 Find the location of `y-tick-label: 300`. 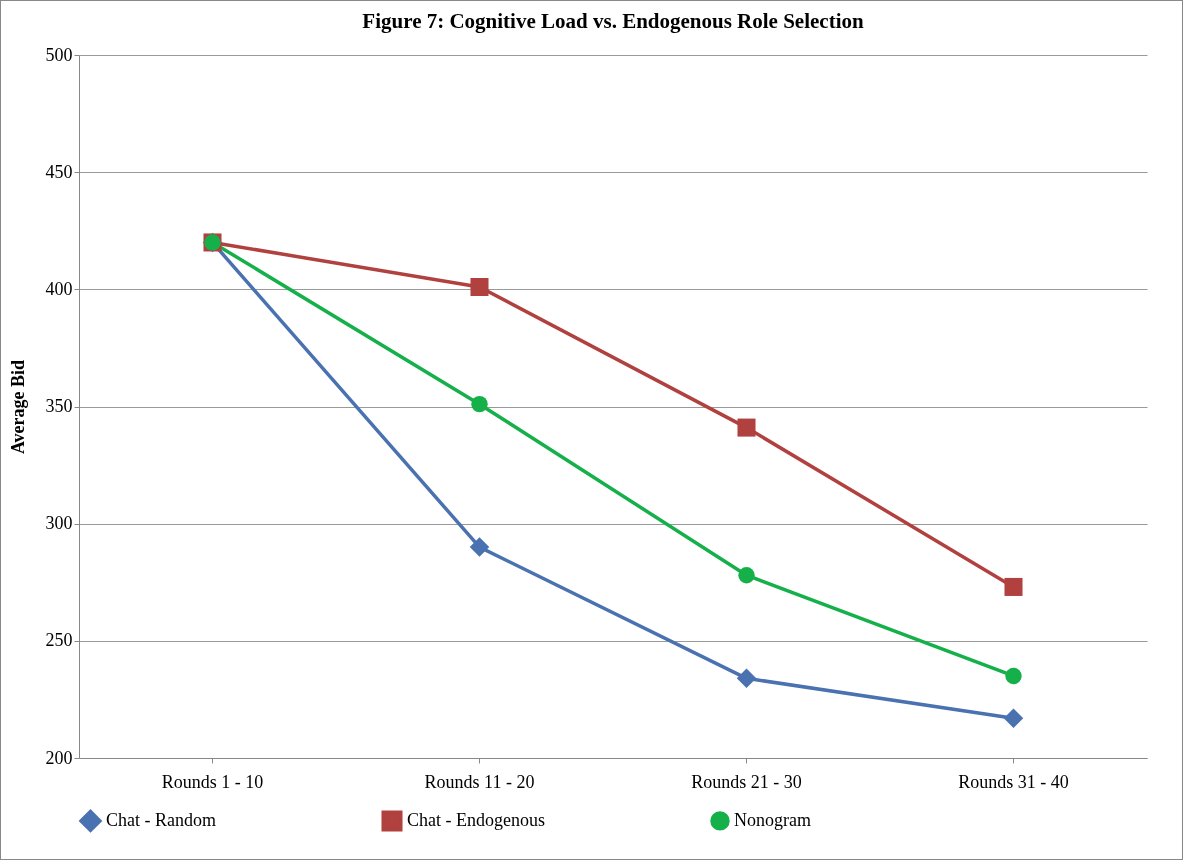

y-tick-label: 300 is located at coordinates (59, 523).